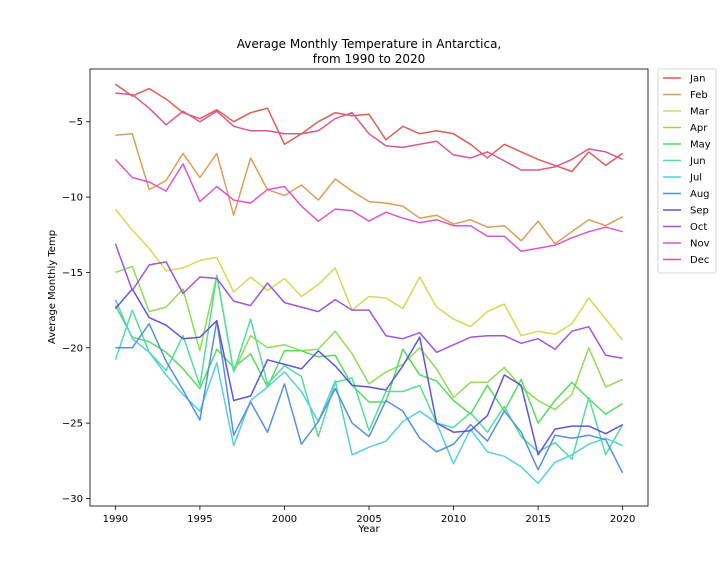 Image resolution: width=720 pixels, height=576 pixels. I want to click on y-tick-label: −20, so click(72, 348).